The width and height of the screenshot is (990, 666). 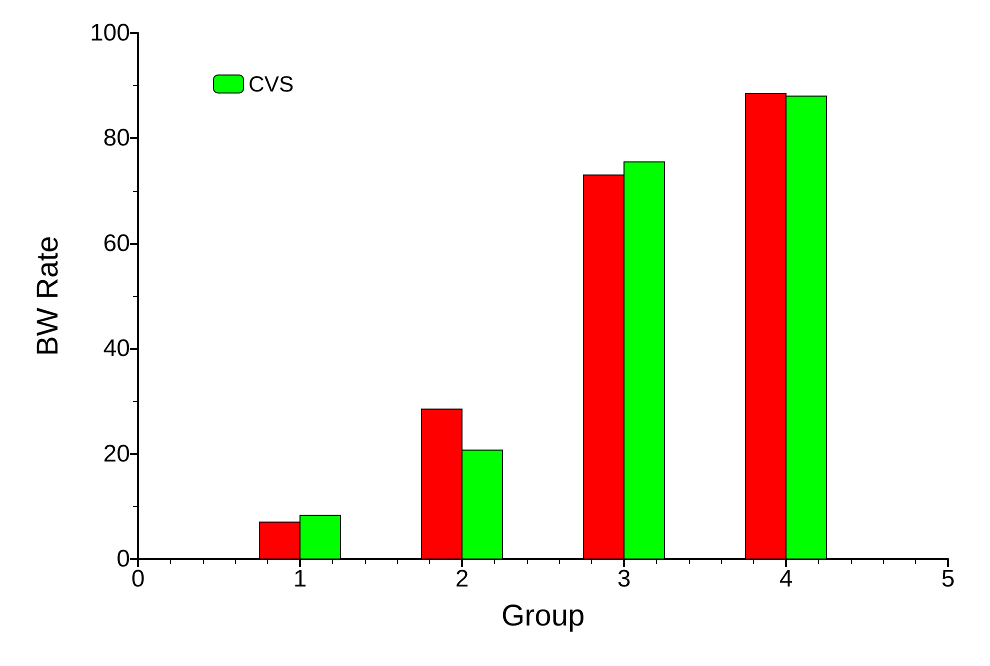 What do you see at coordinates (116, 243) in the screenshot?
I see `y-tick-label: 60` at bounding box center [116, 243].